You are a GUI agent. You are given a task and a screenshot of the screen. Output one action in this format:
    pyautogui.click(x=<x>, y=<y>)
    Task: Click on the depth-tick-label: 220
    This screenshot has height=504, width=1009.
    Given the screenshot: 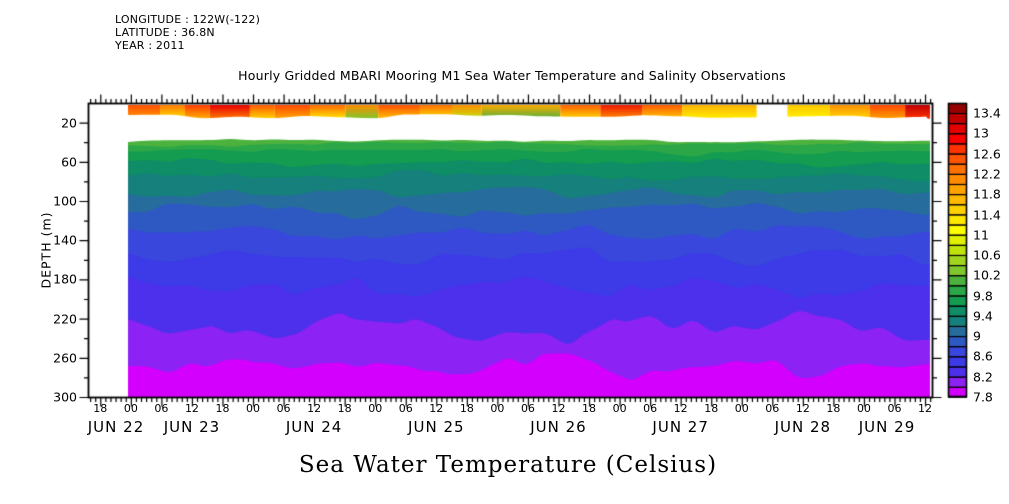 What is the action you would take?
    pyautogui.click(x=65, y=319)
    